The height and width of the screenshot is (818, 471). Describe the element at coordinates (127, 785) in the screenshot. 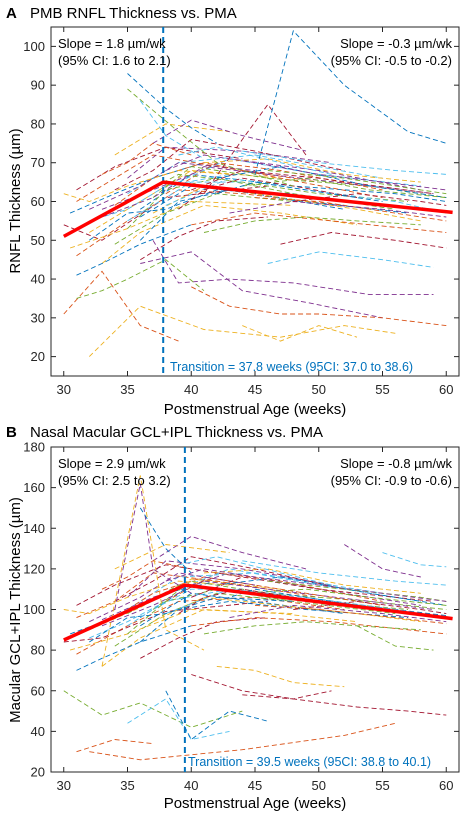

I see `panel-b-xtick-label: 35` at that location.